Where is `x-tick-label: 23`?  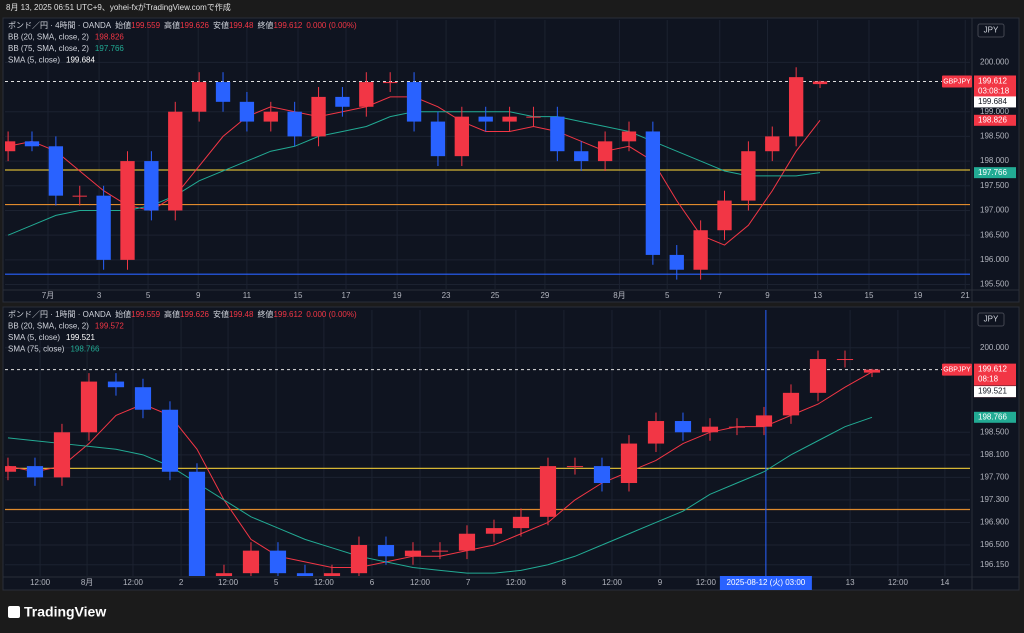
x-tick-label: 23 is located at coordinates (446, 295).